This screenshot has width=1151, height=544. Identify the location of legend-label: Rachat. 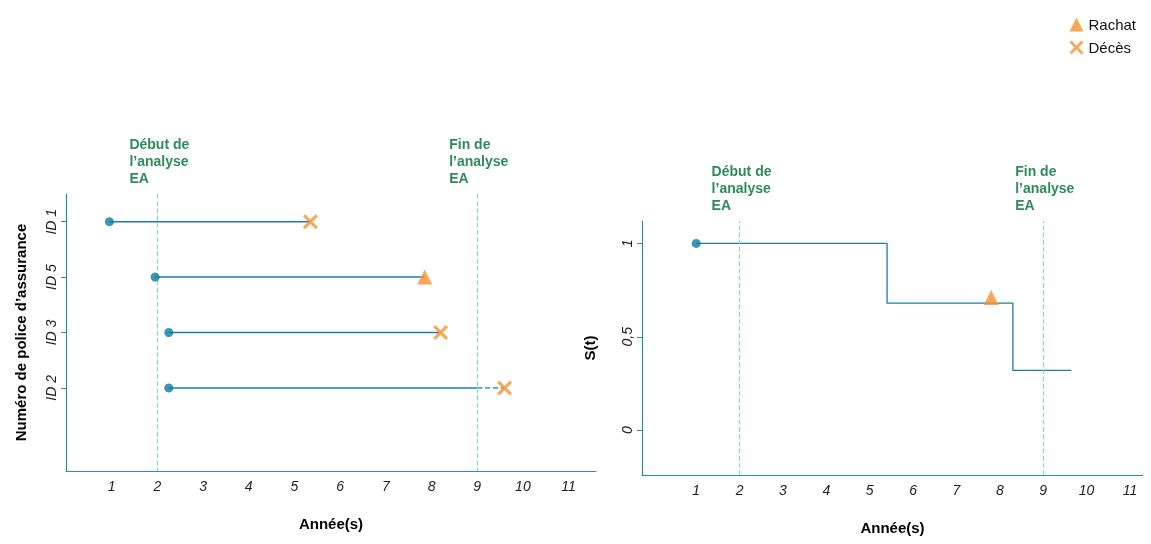
(1112, 24).